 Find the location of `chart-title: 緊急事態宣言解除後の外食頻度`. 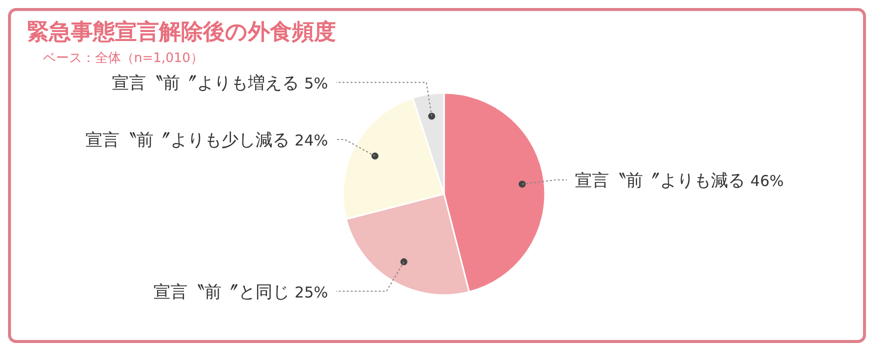

chart-title: 緊急事態宣言解除後の外食頻度 is located at coordinates (181, 32).